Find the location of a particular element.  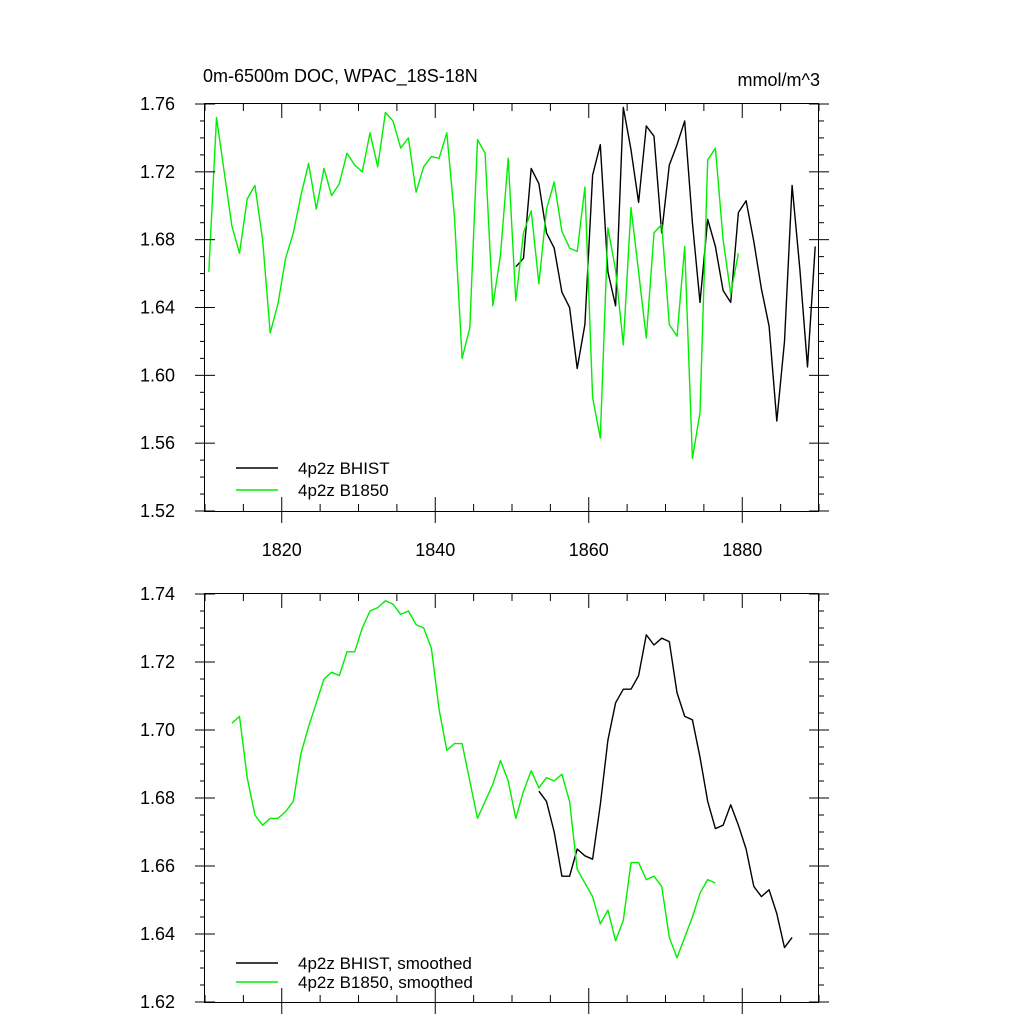

top-y-tick-label: 1.52 is located at coordinates (157, 511).